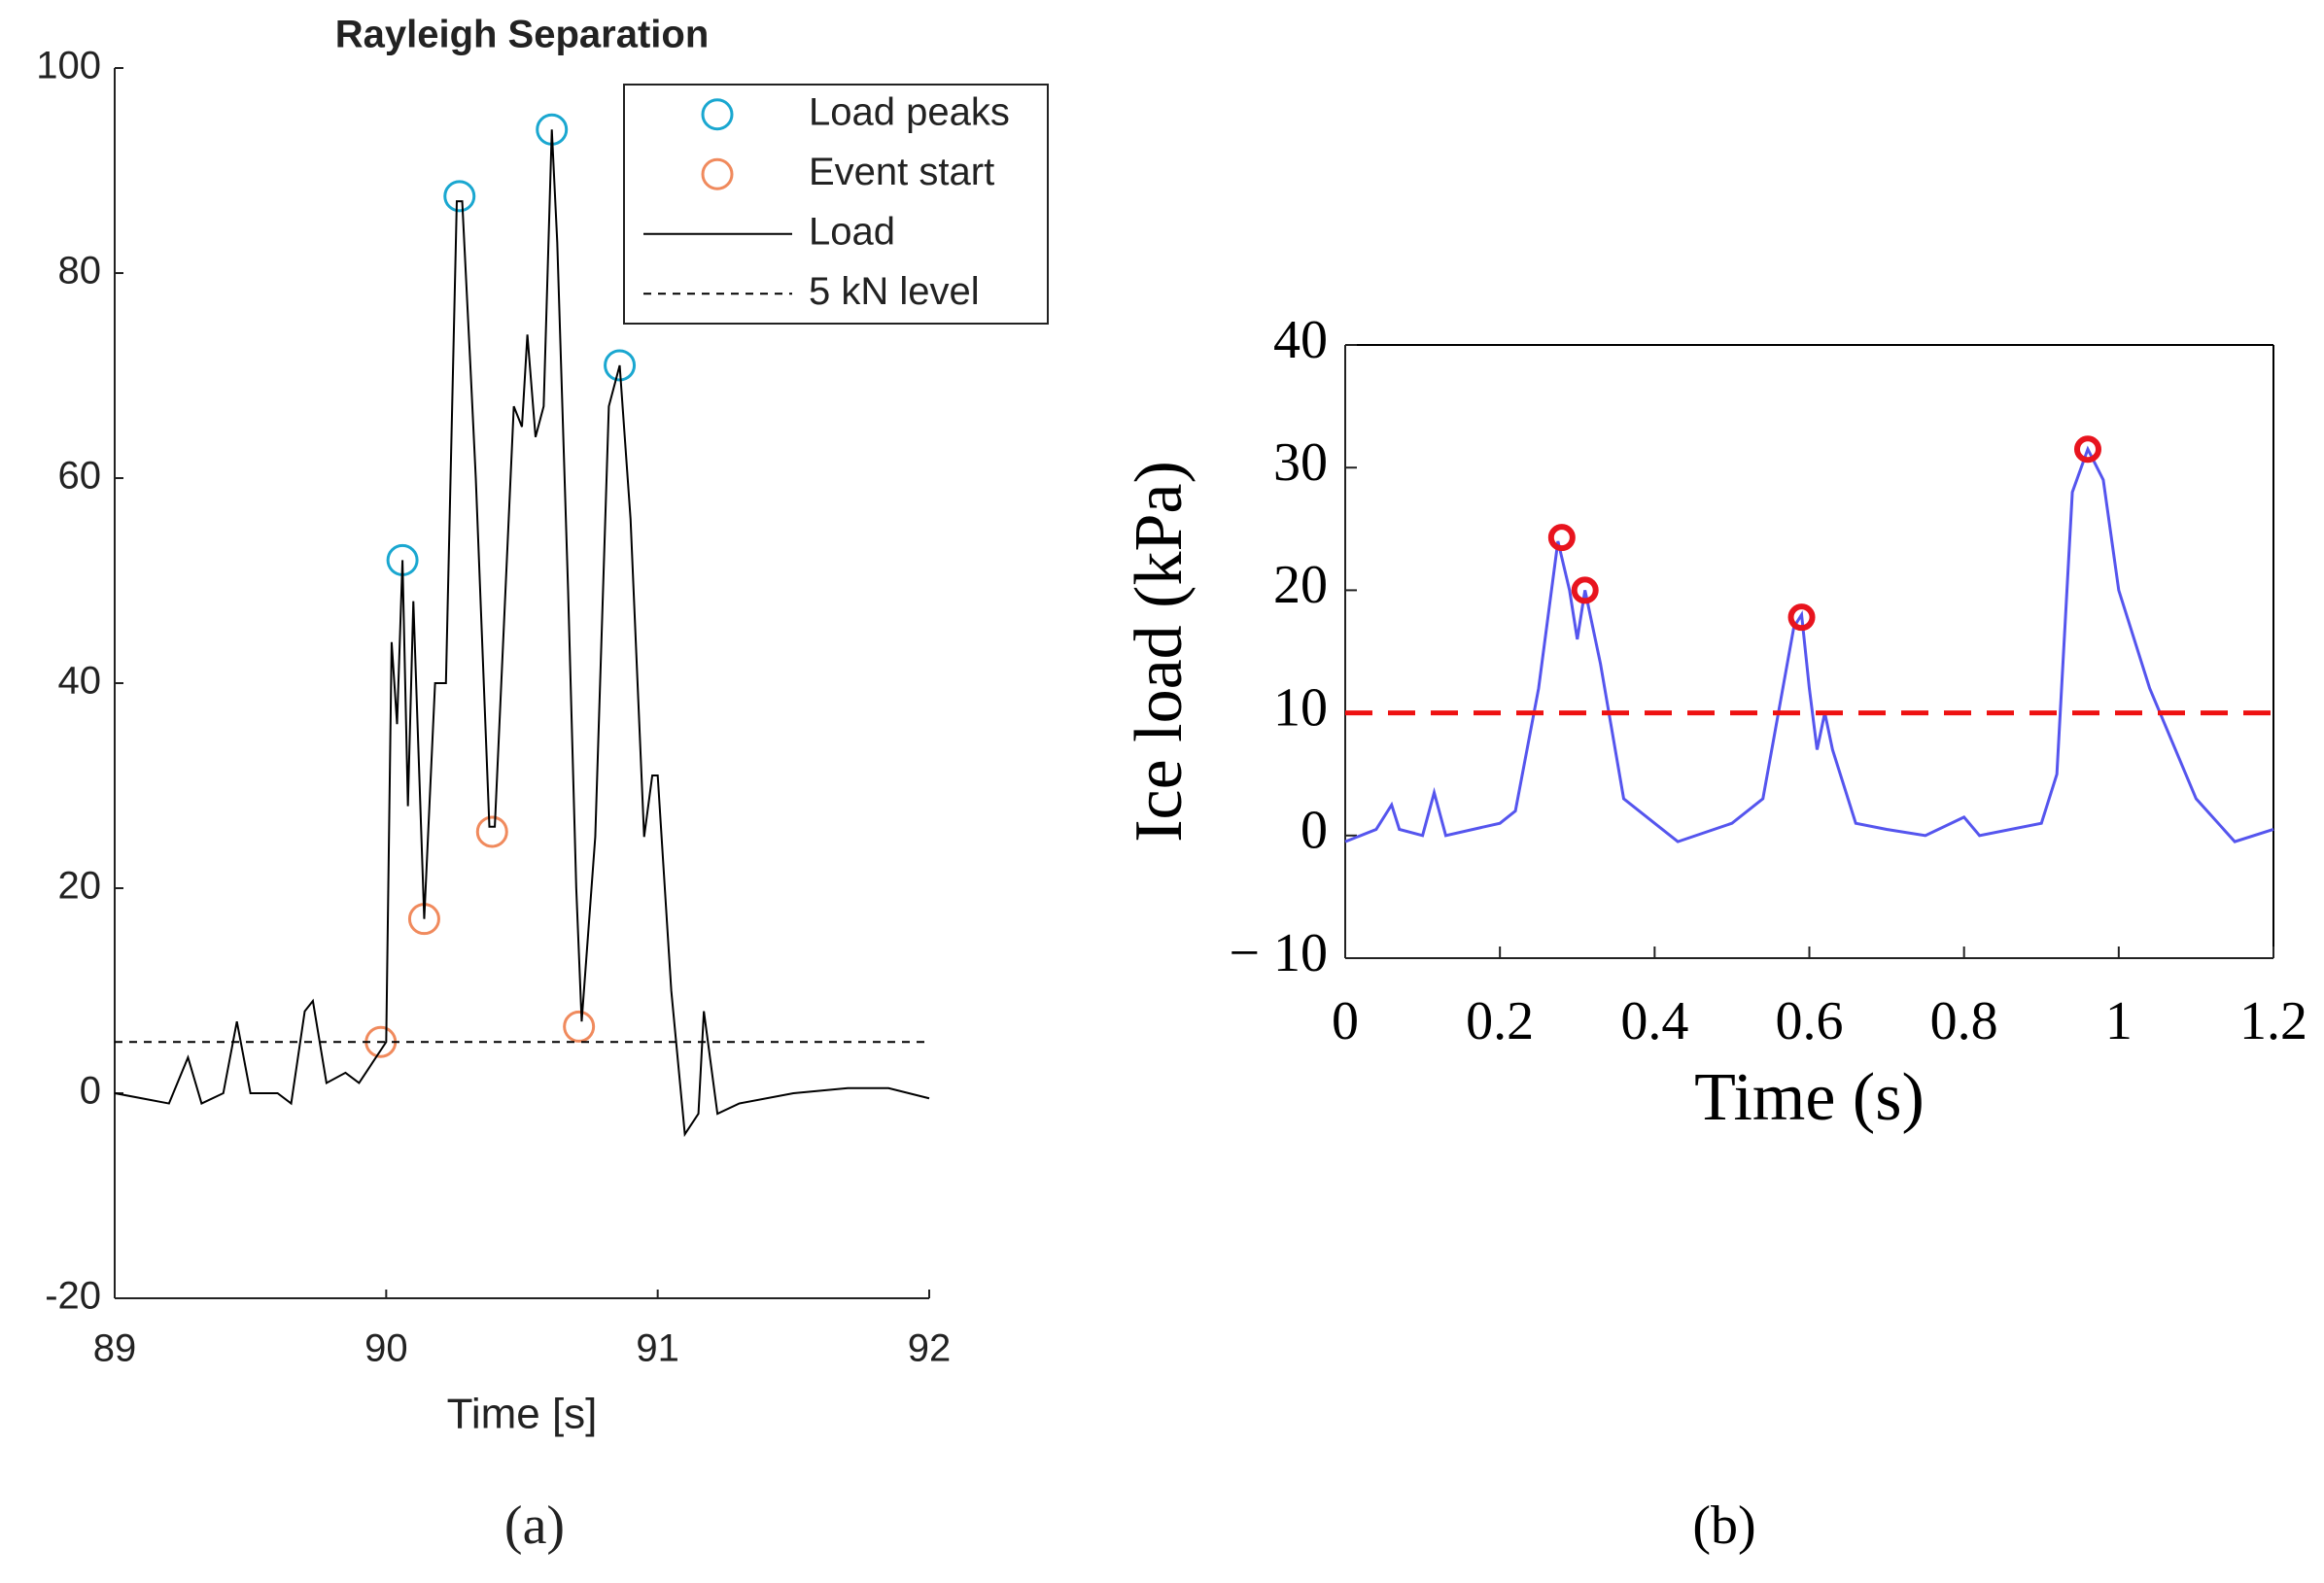 This screenshot has width=2324, height=1583. Describe the element at coordinates (1810, 1021) in the screenshot. I see `x-tick-label: 0.6` at that location.